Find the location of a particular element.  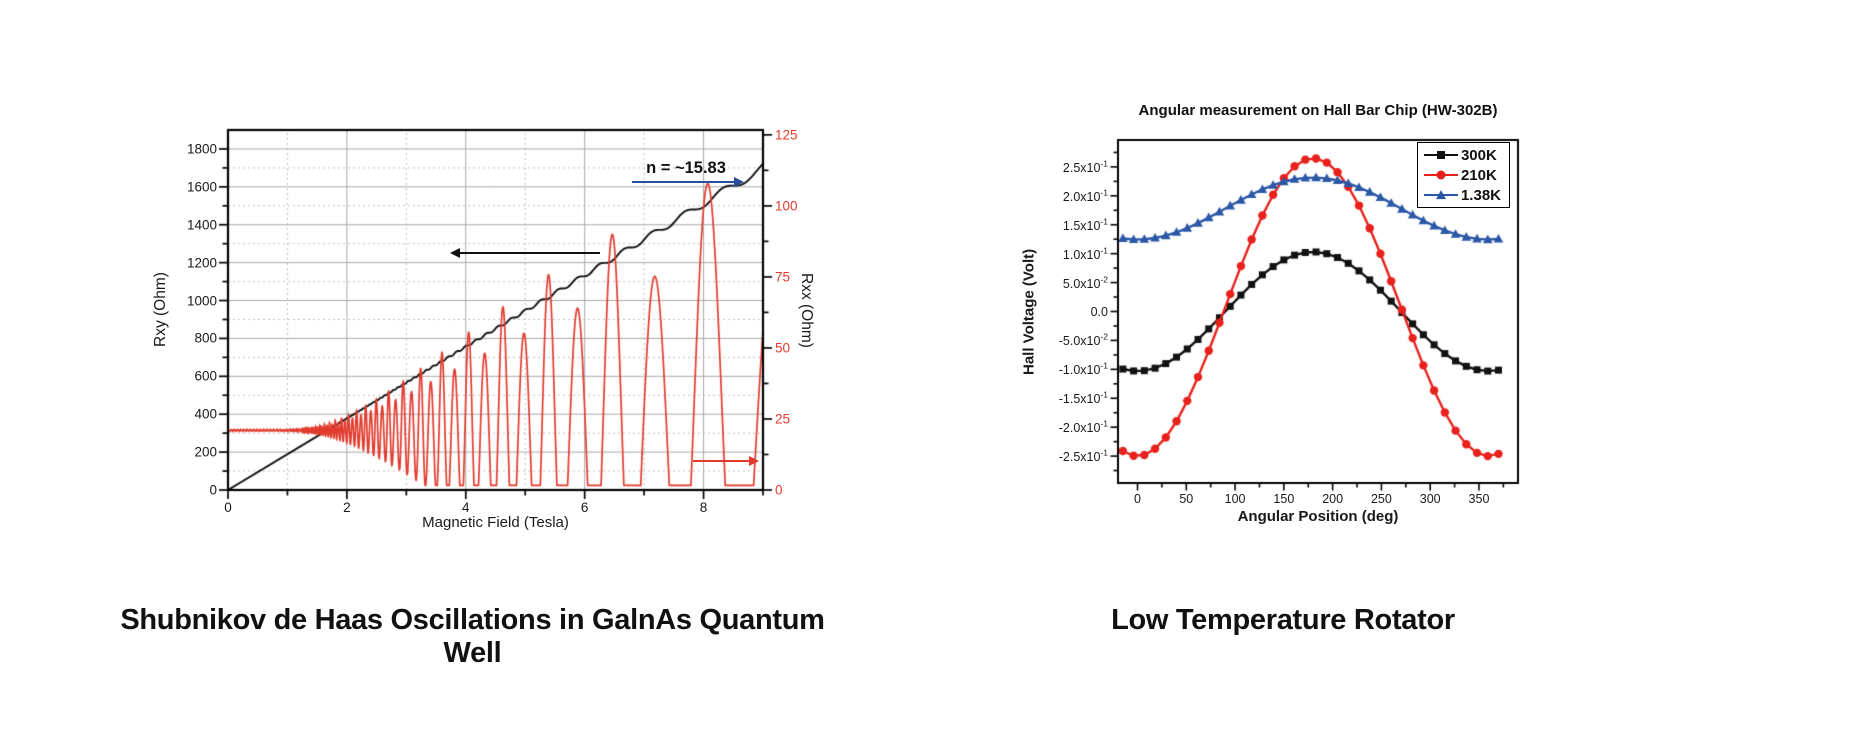

legend-item-210k: 210K is located at coordinates (1462, 175).